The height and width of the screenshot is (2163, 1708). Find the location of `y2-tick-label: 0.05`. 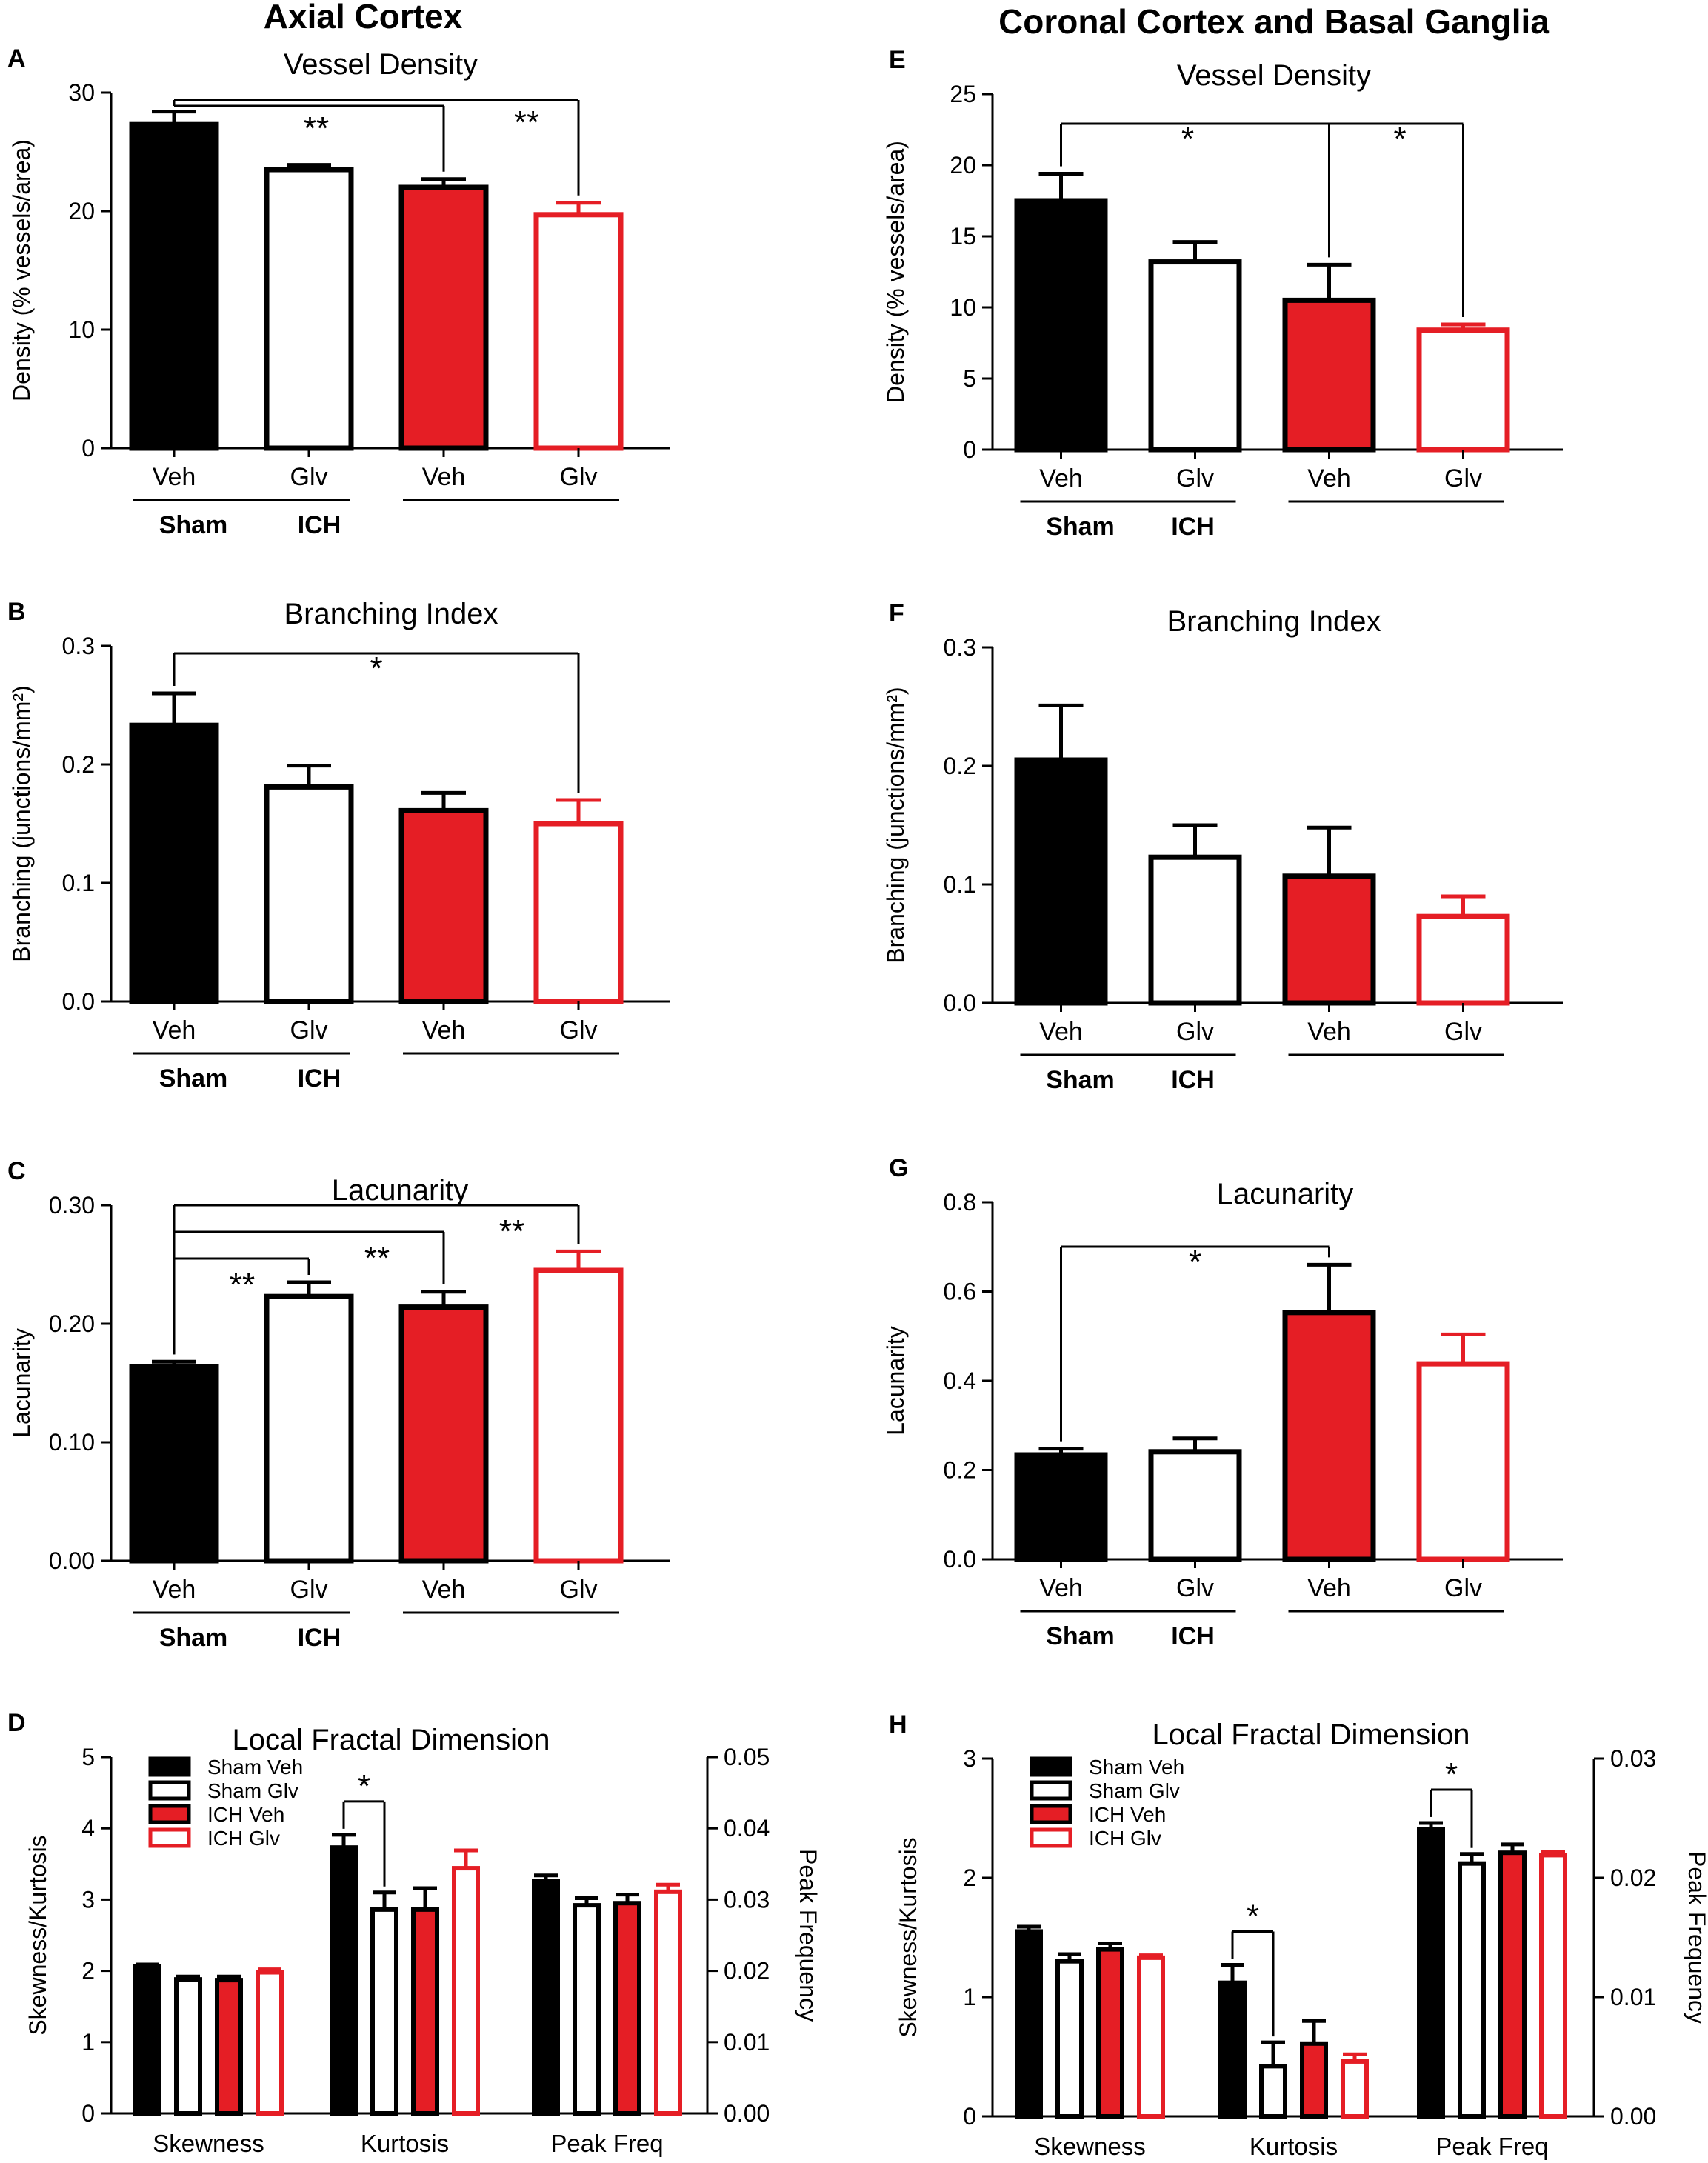

y2-tick-label: 0.05 is located at coordinates (747, 1757).